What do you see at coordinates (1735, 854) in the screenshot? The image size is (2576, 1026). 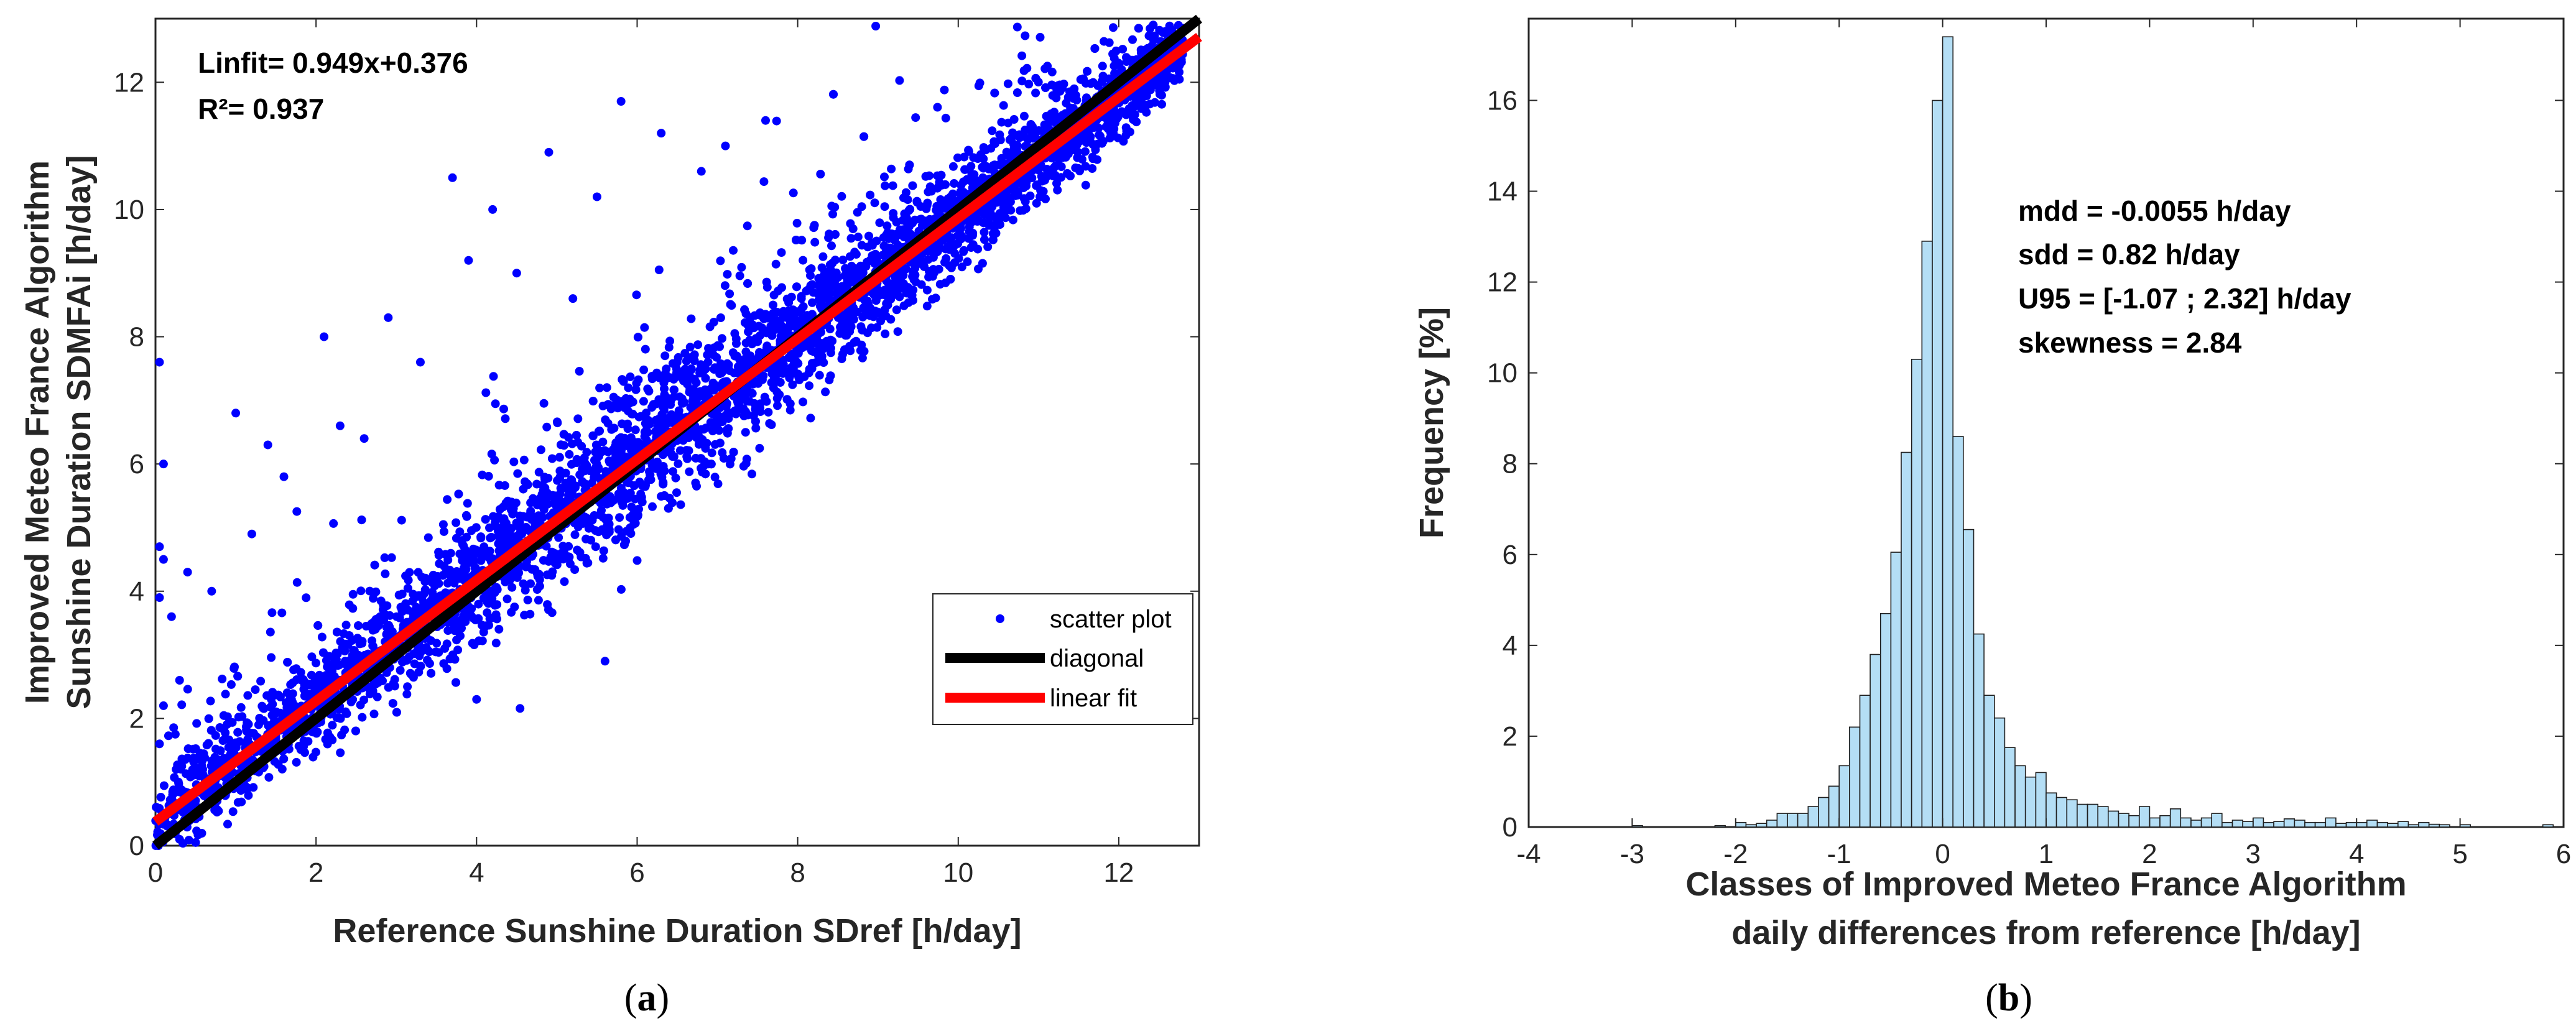 I see `histogram-x-tick-label: -2` at bounding box center [1735, 854].